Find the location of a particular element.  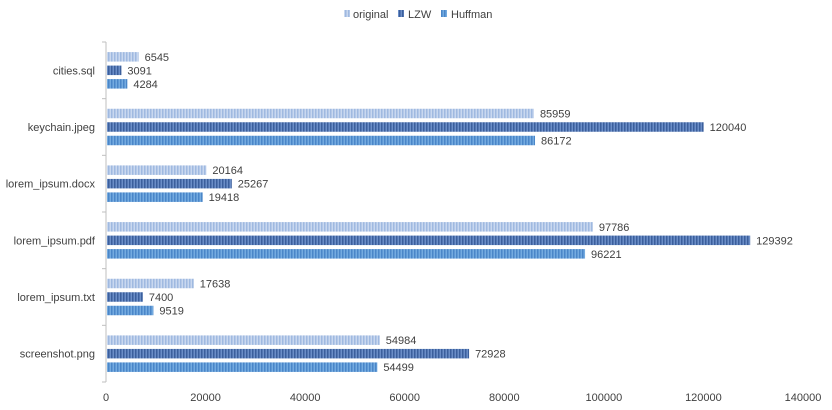

data-label: 85959 is located at coordinates (555, 115).